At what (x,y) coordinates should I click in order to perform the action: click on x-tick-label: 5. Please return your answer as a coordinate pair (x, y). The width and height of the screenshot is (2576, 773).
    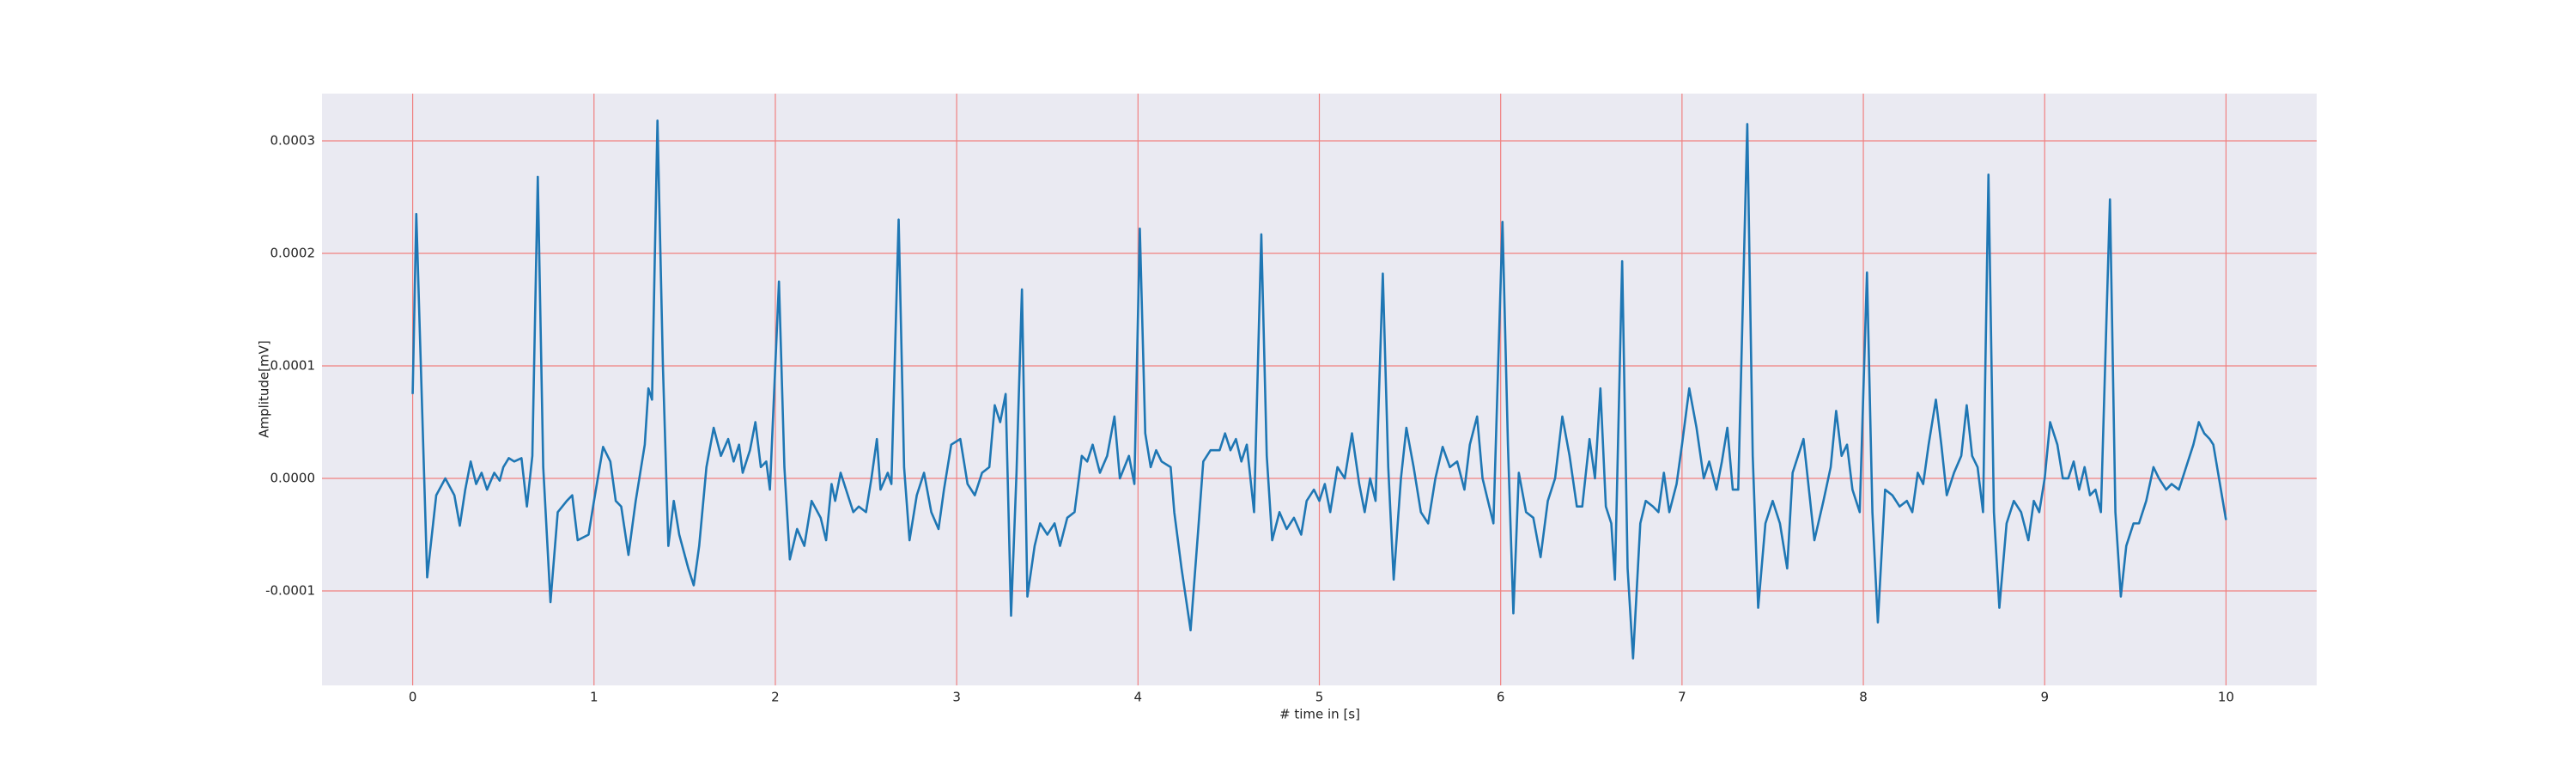
    Looking at the image, I should click on (1319, 697).